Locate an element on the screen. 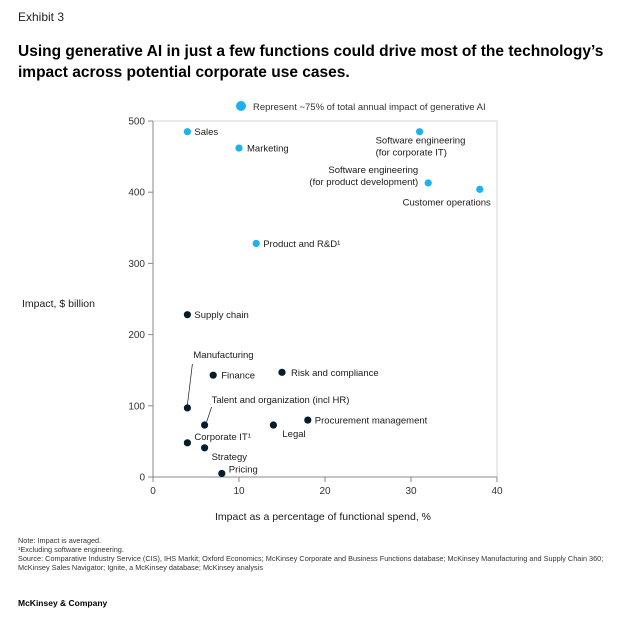 This screenshot has height=643, width=640. x-tick-label: 10 is located at coordinates (239, 491).